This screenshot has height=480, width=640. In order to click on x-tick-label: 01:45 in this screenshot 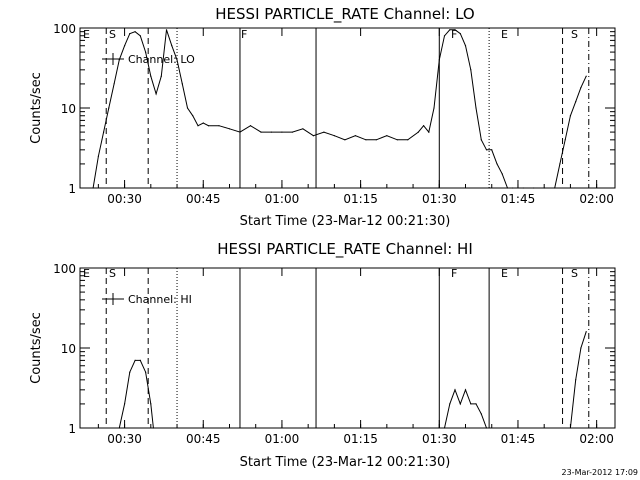, I will do `click(518, 199)`.